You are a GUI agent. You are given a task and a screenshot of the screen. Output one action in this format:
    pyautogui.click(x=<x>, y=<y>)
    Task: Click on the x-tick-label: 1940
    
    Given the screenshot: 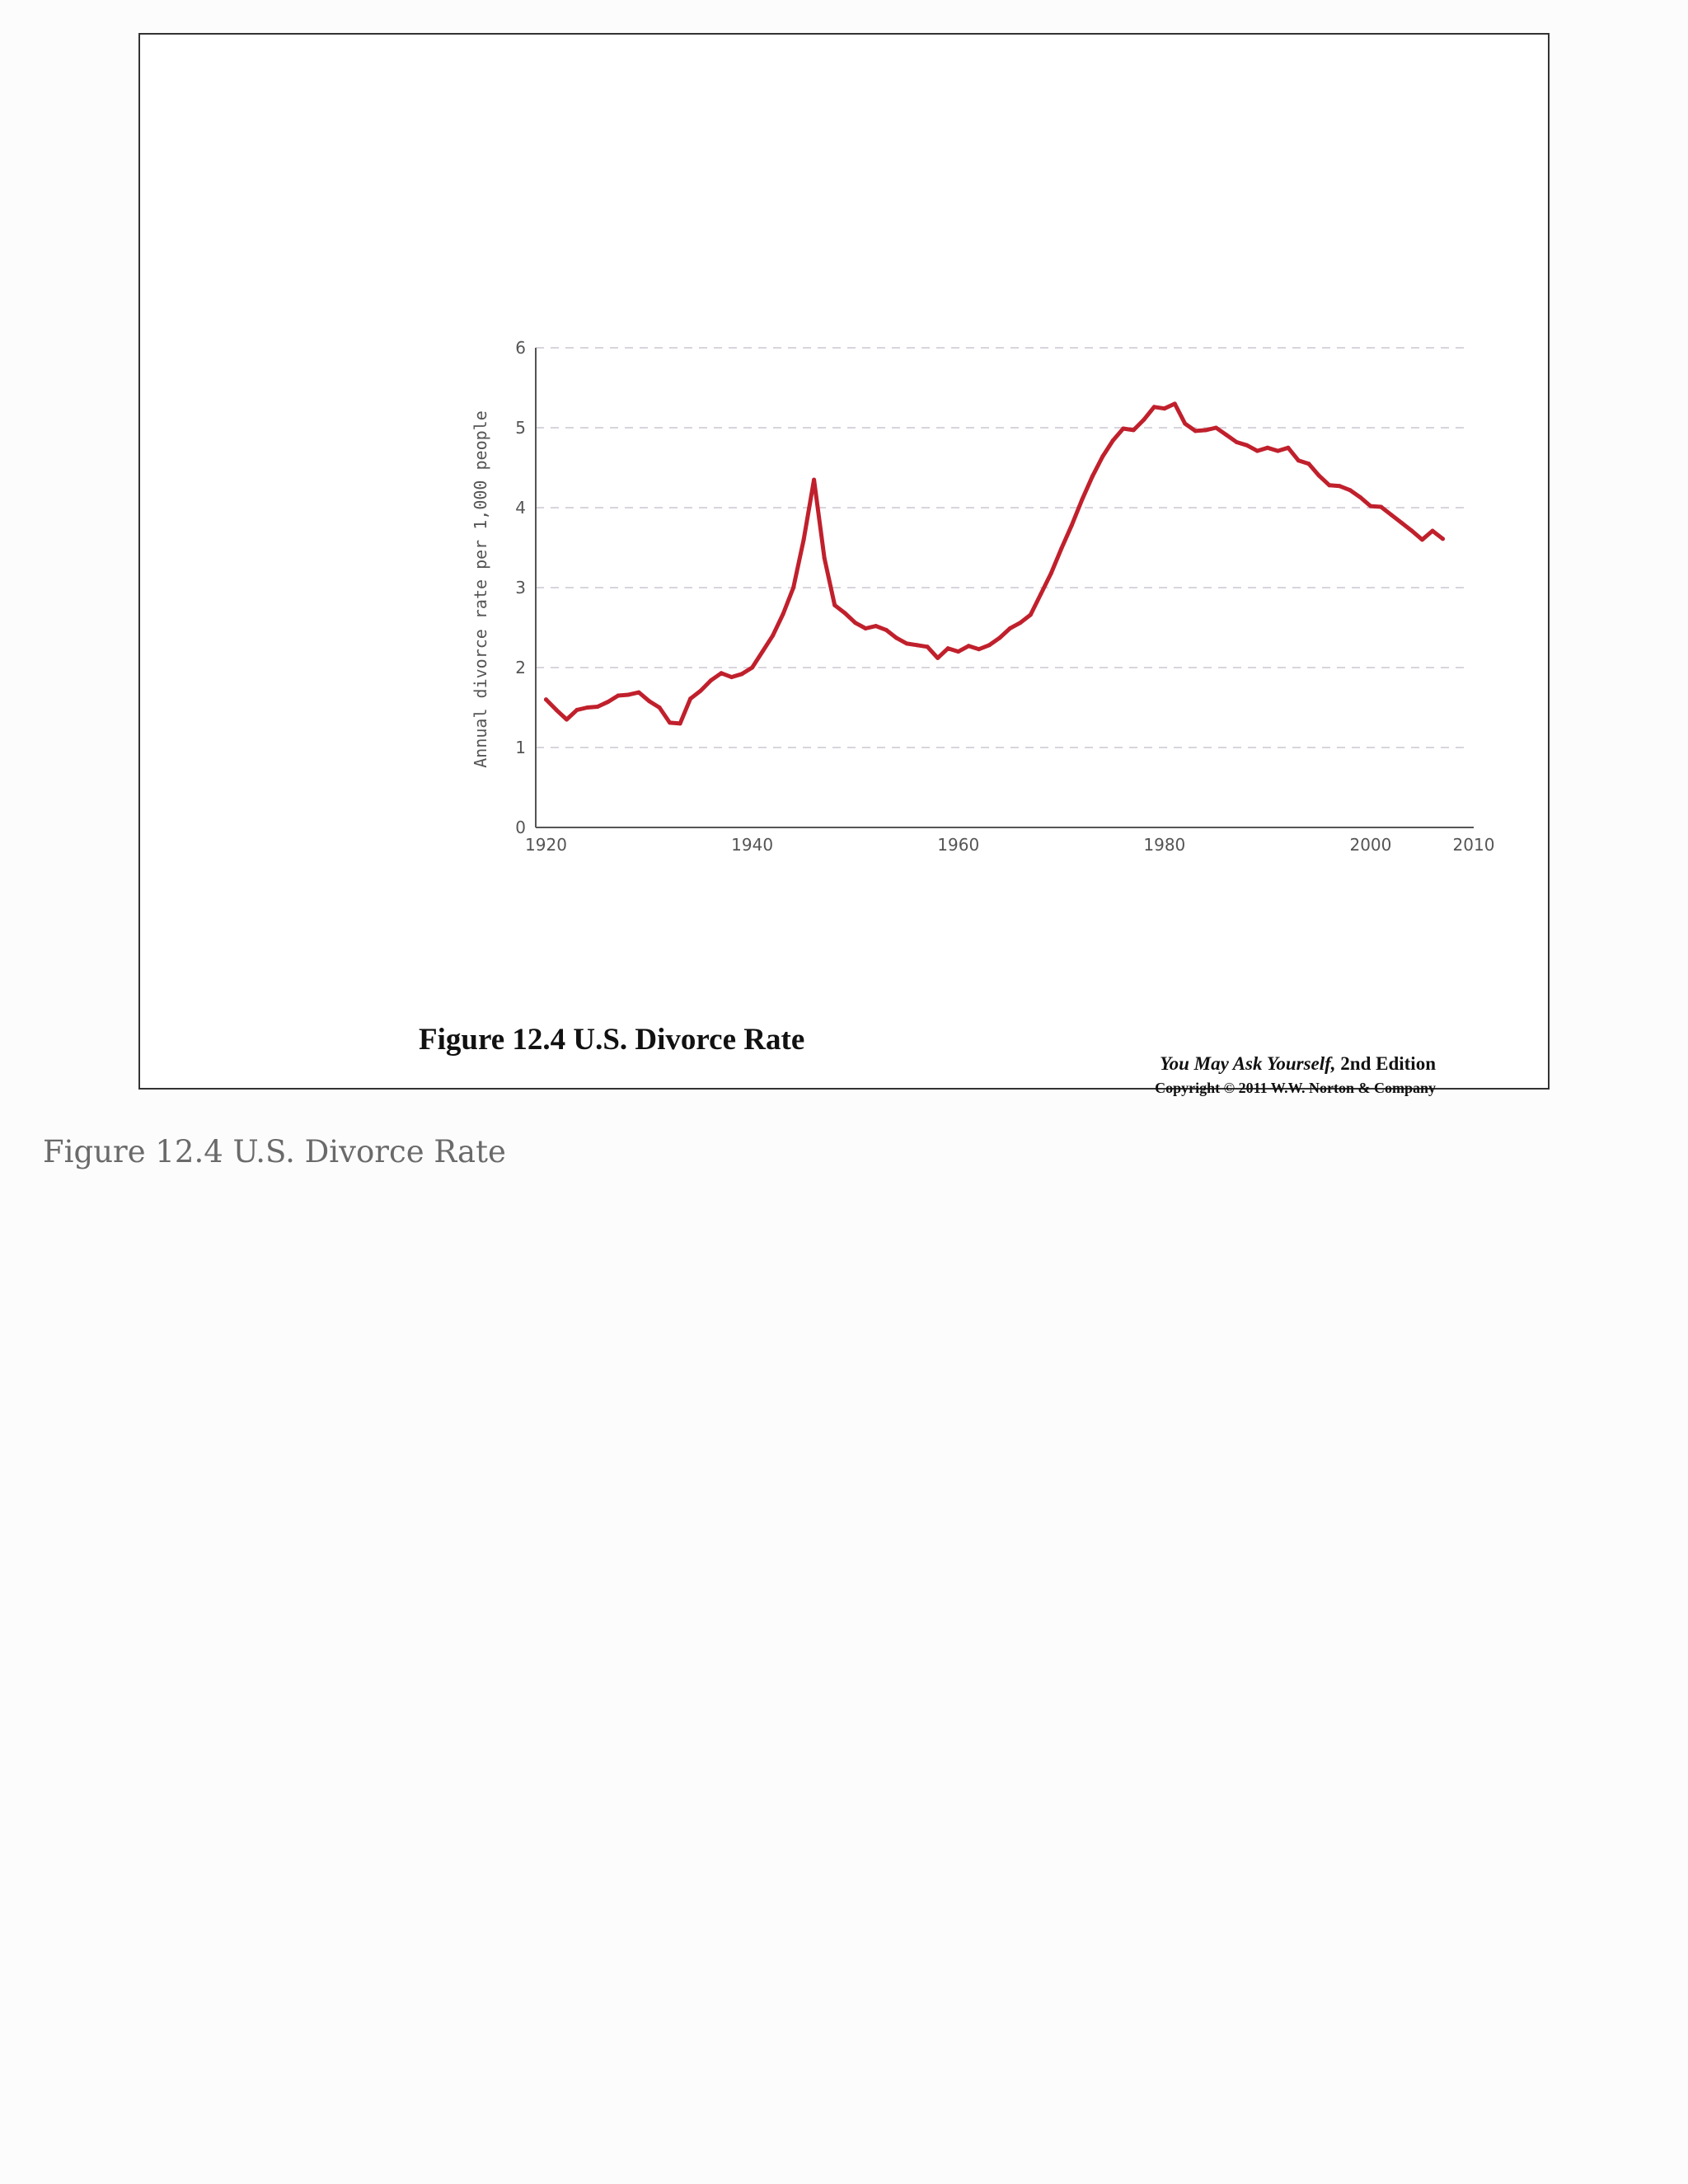 What is the action you would take?
    pyautogui.click(x=752, y=845)
    